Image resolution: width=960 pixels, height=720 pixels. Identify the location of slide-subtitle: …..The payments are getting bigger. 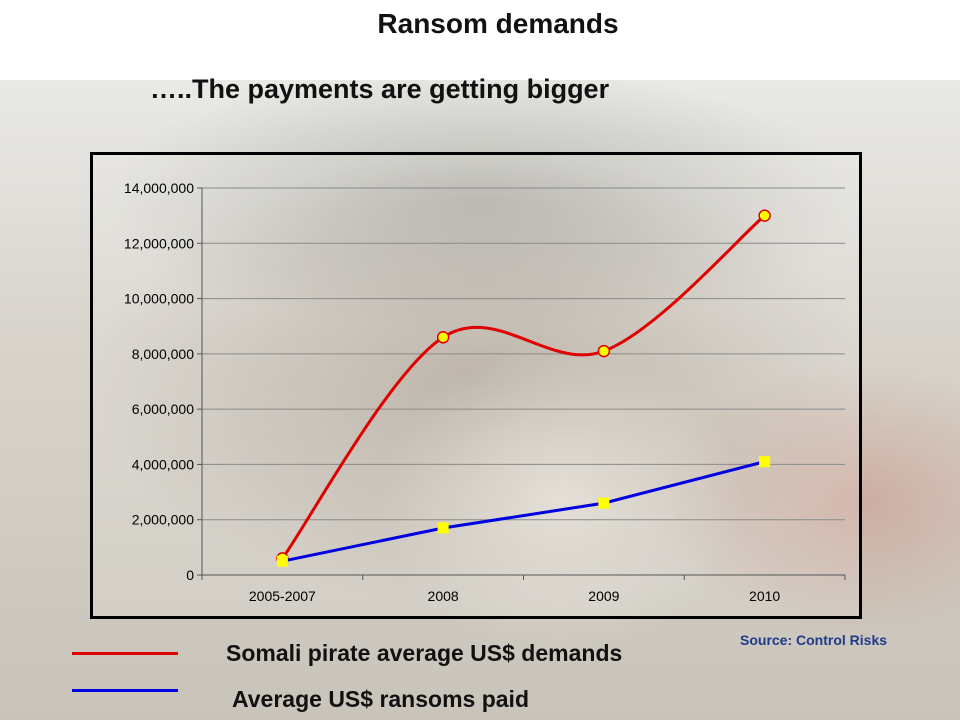
(380, 89).